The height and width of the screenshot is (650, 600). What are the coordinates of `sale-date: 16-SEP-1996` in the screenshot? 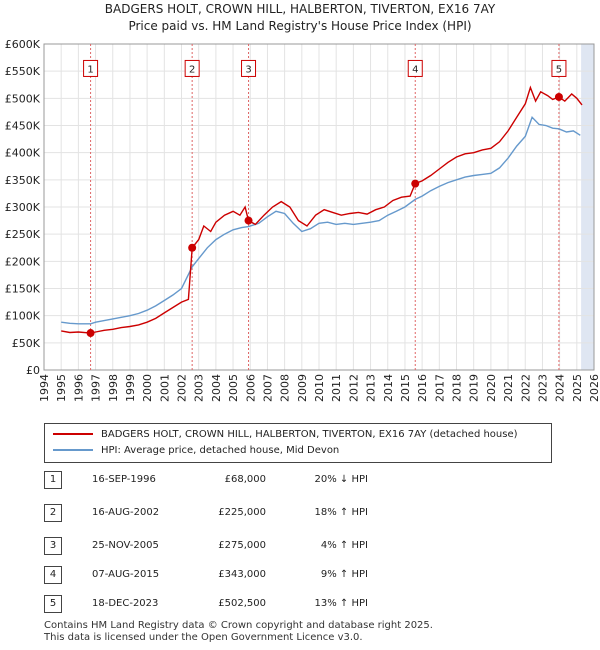 It's located at (124, 479).